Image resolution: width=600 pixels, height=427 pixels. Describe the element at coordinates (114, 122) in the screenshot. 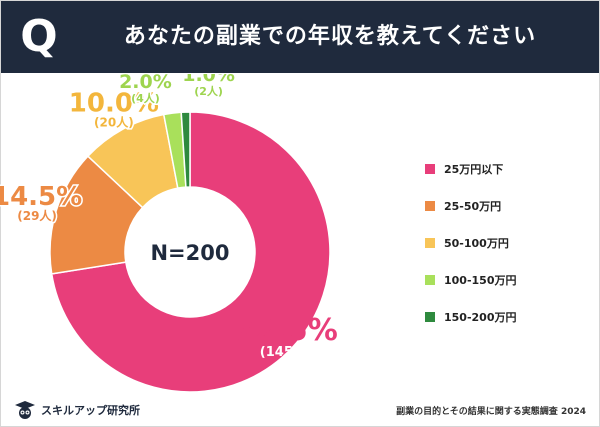

I see `slice-count-label: (20人)` at that location.